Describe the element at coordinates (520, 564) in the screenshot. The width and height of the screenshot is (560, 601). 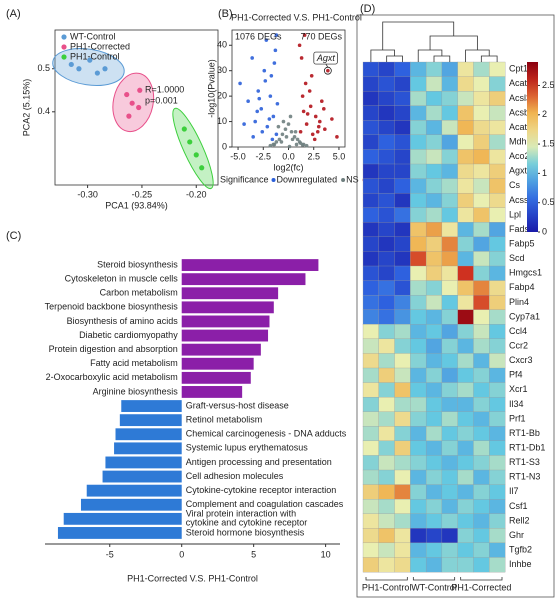
I see `row-label: Inhbe` at that location.